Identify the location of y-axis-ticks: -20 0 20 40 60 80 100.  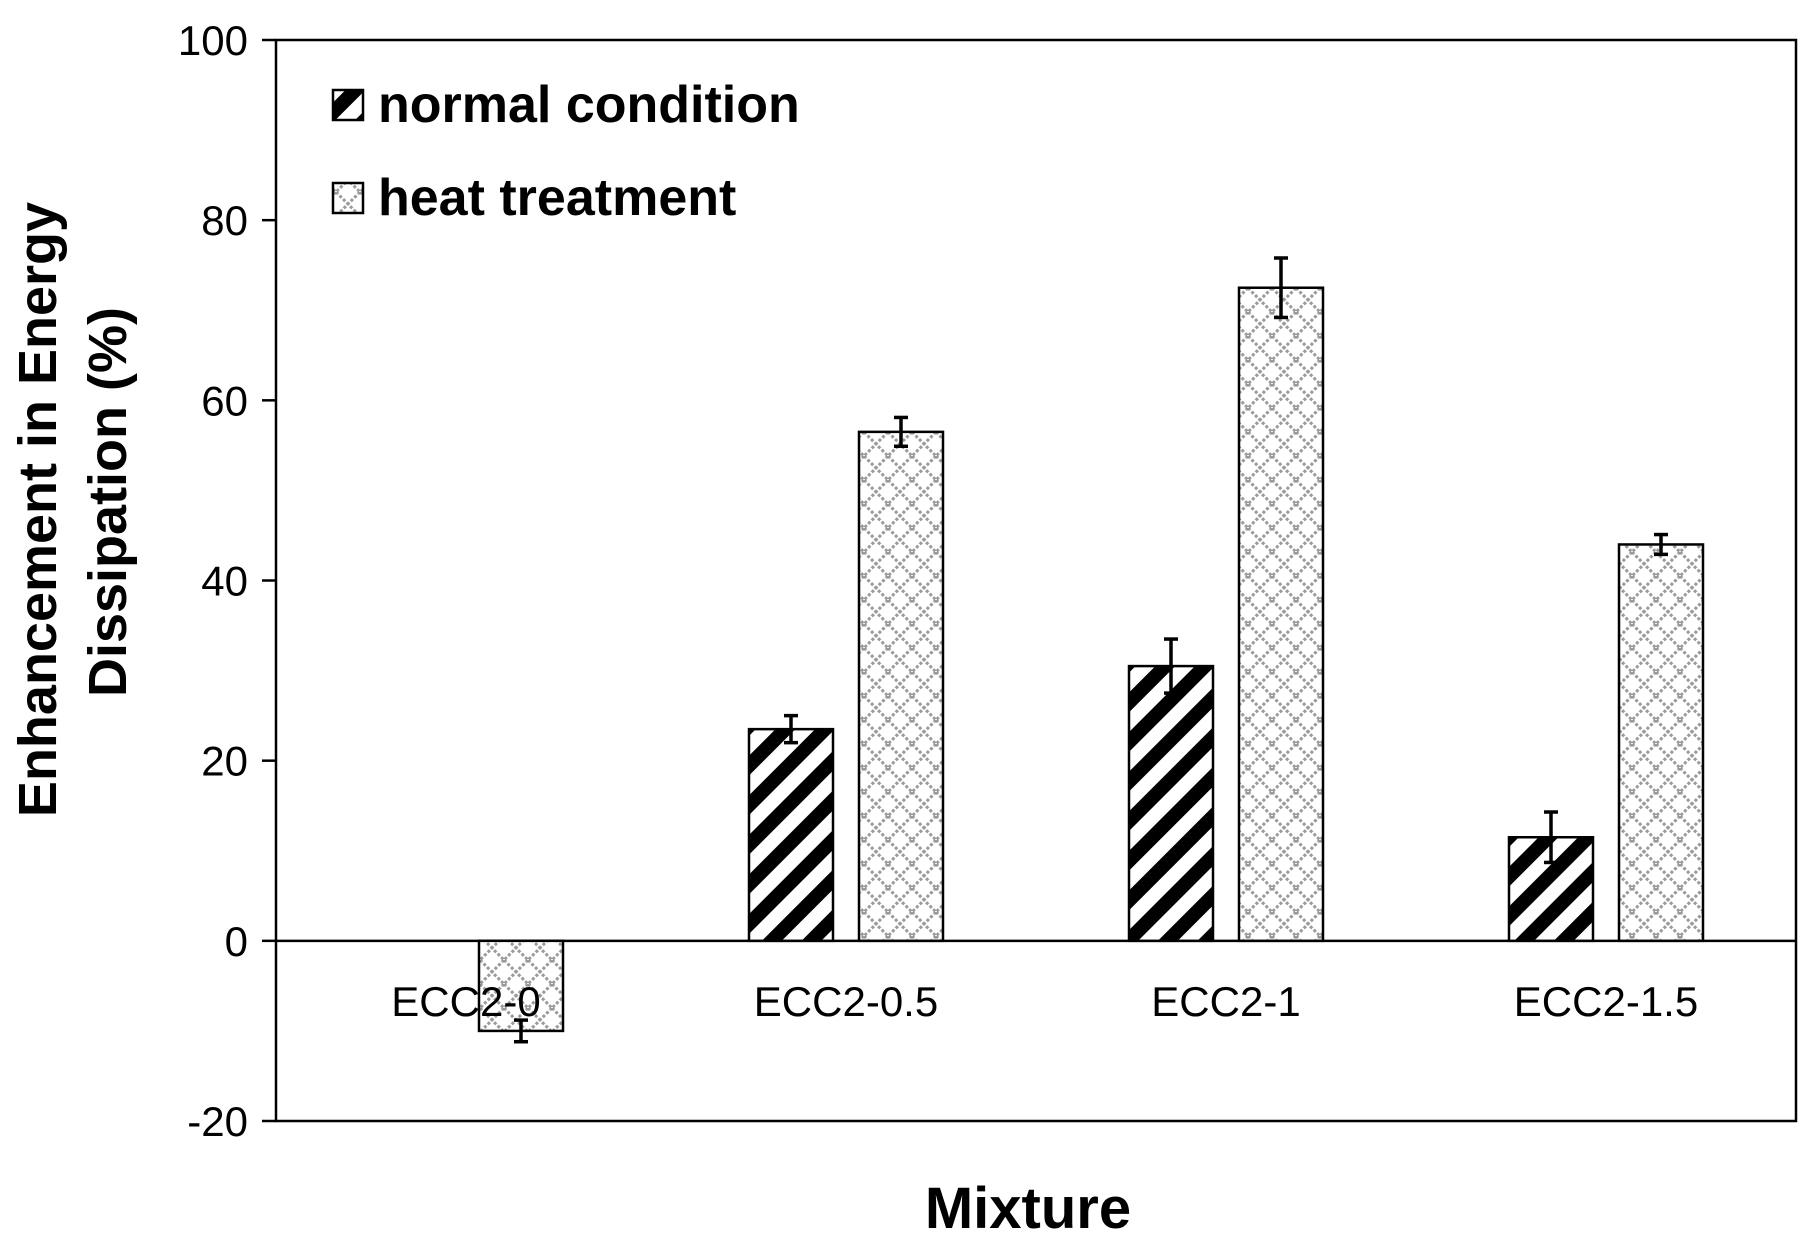
(227, 581).